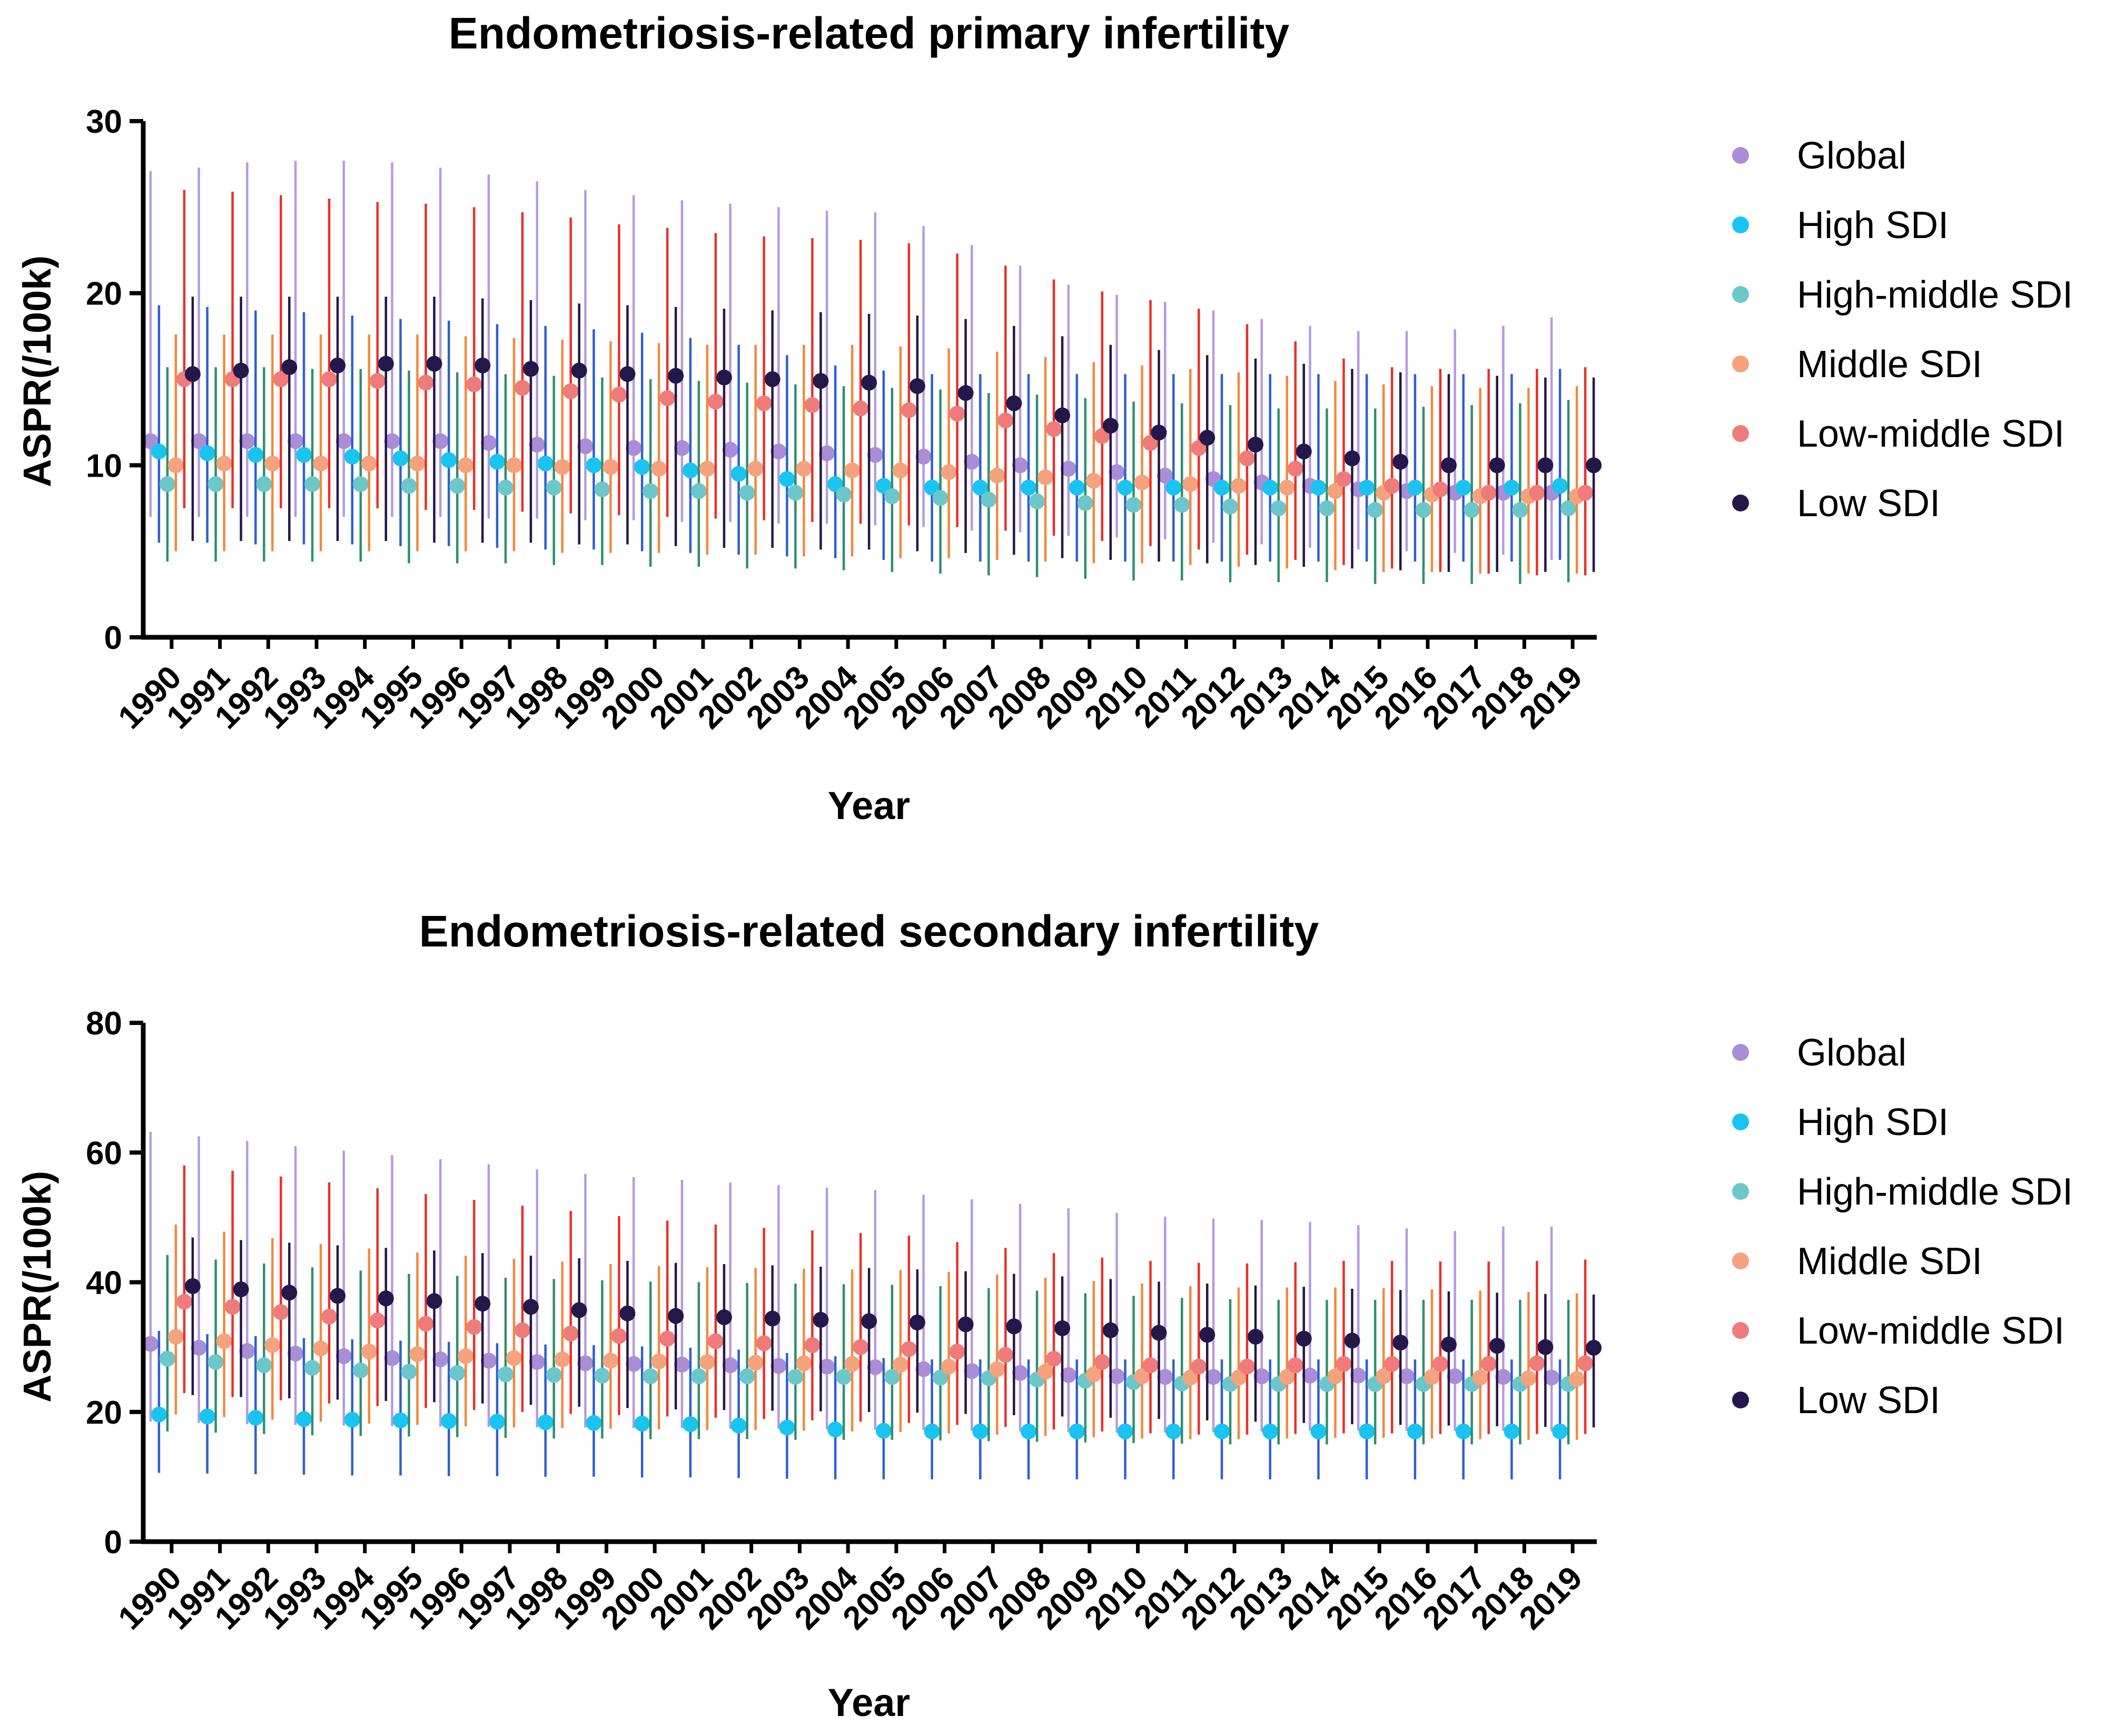 The width and height of the screenshot is (2115, 1736). What do you see at coordinates (1935, 1192) in the screenshot?
I see `legend-label: High-middle SDI` at bounding box center [1935, 1192].